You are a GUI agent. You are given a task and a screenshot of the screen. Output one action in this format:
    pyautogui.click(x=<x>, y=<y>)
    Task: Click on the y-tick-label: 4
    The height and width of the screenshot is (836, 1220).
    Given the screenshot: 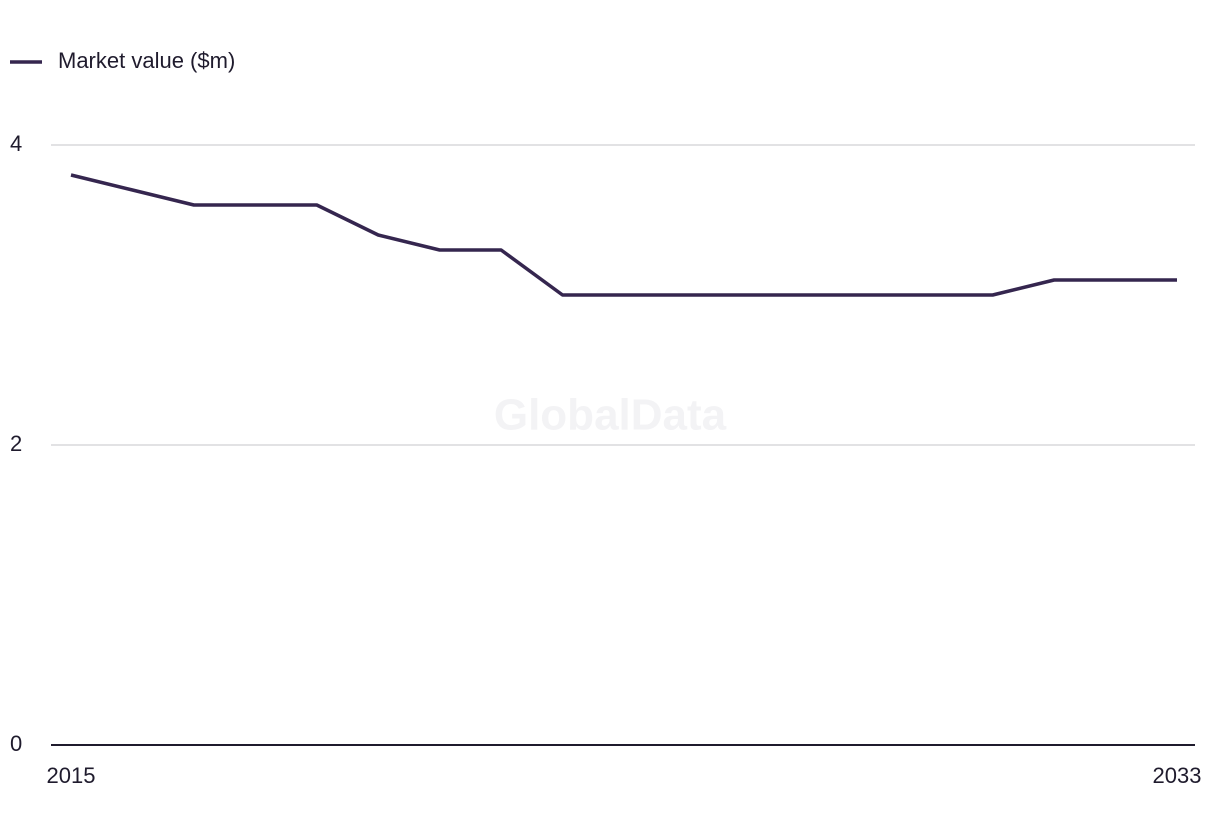 What is the action you would take?
    pyautogui.click(x=16, y=143)
    